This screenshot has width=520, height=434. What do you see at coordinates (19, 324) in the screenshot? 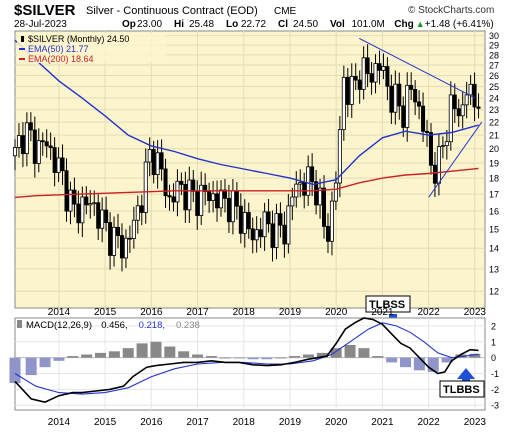
I see `macd-legend-swatch` at bounding box center [19, 324].